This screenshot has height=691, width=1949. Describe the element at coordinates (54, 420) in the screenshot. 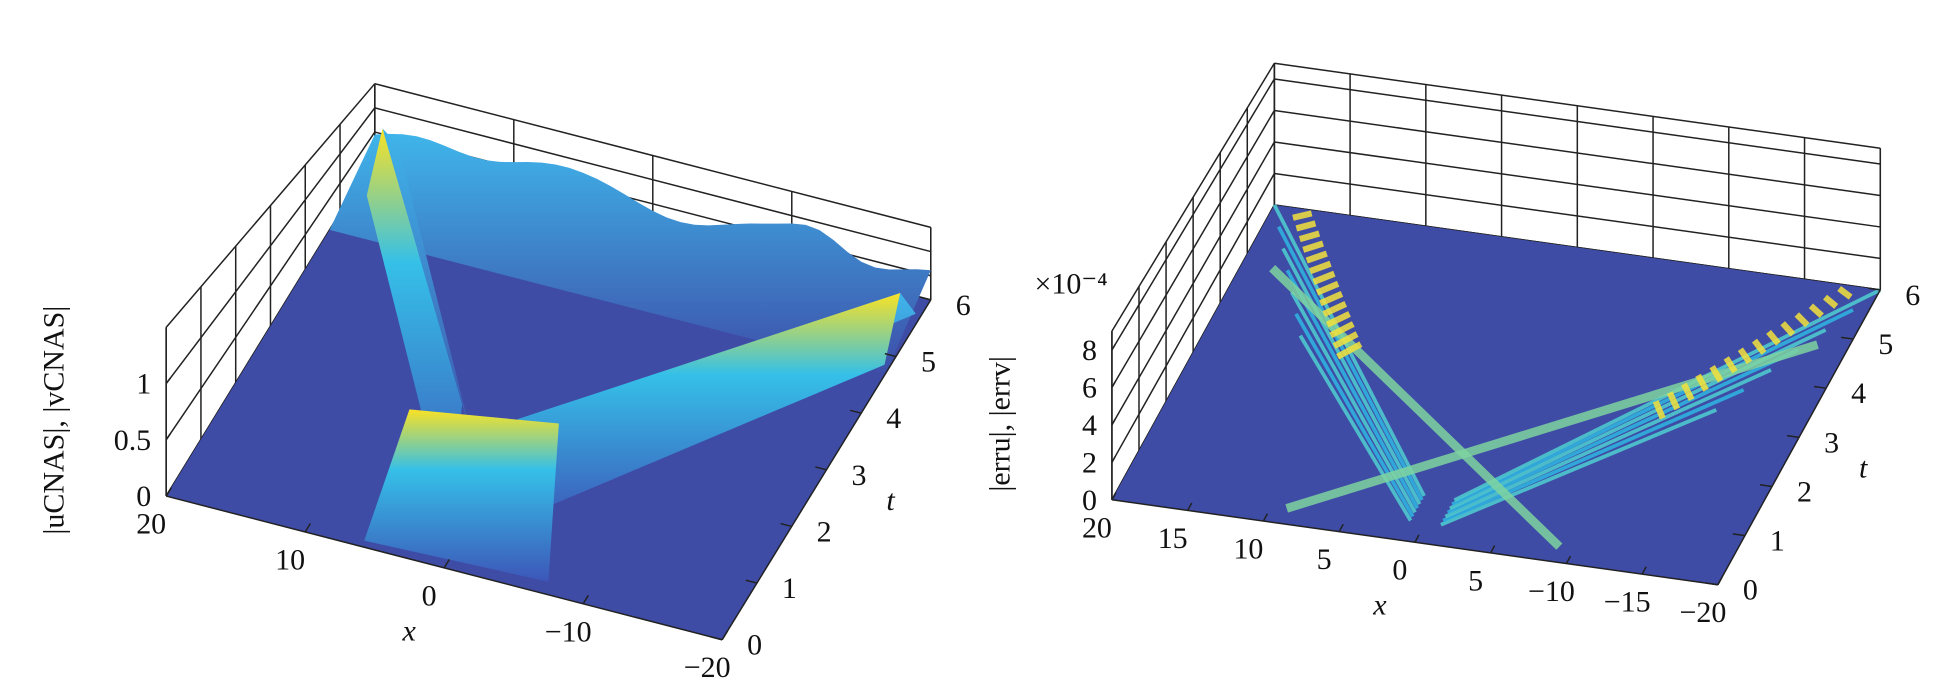

I see `z-axis-label: |uCNAS|, |vCNAS|` at that location.